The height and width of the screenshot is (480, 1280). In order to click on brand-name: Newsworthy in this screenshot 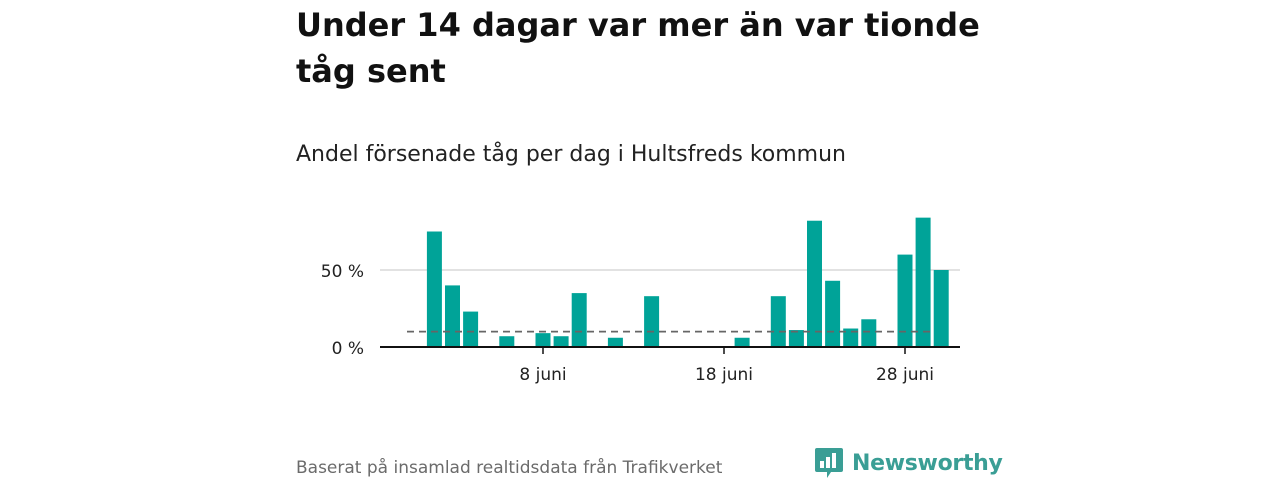, I will do `click(927, 463)`.